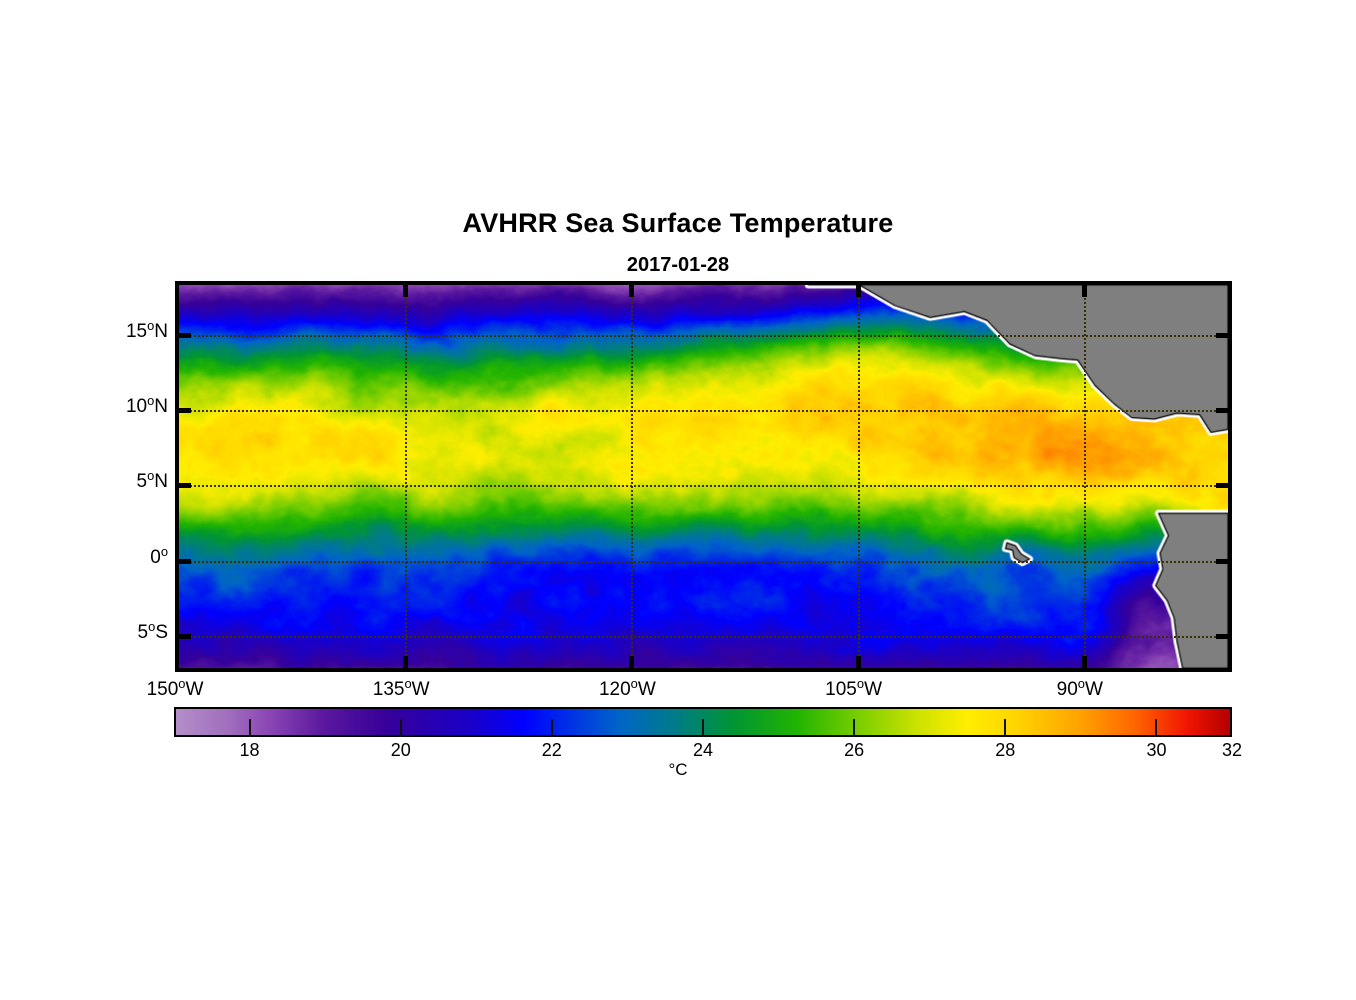 This screenshot has height=1000, width=1356. I want to click on y-axis-tick-label-3: 0o, so click(159, 555).